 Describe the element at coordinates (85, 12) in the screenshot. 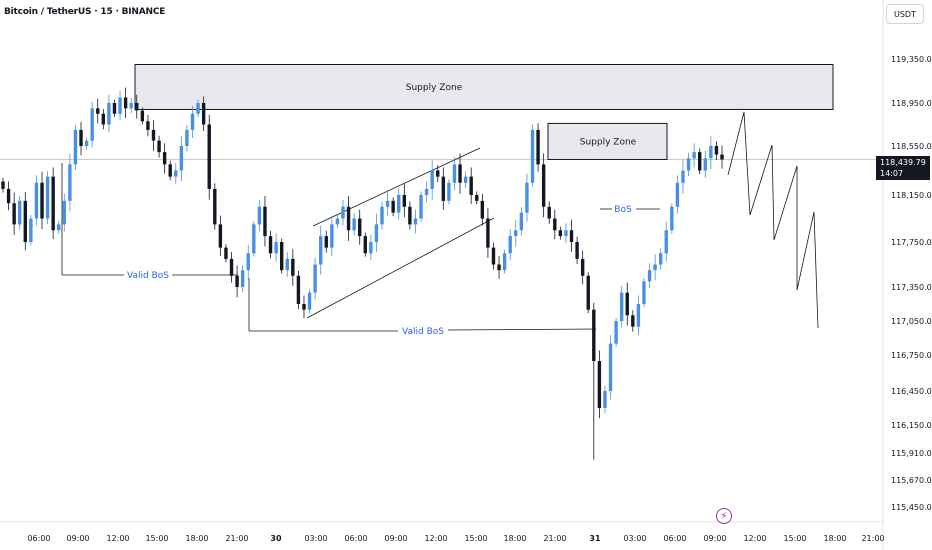

I see `chart-title: Bitcoin / TetherUS · 15 · BINANCE` at that location.